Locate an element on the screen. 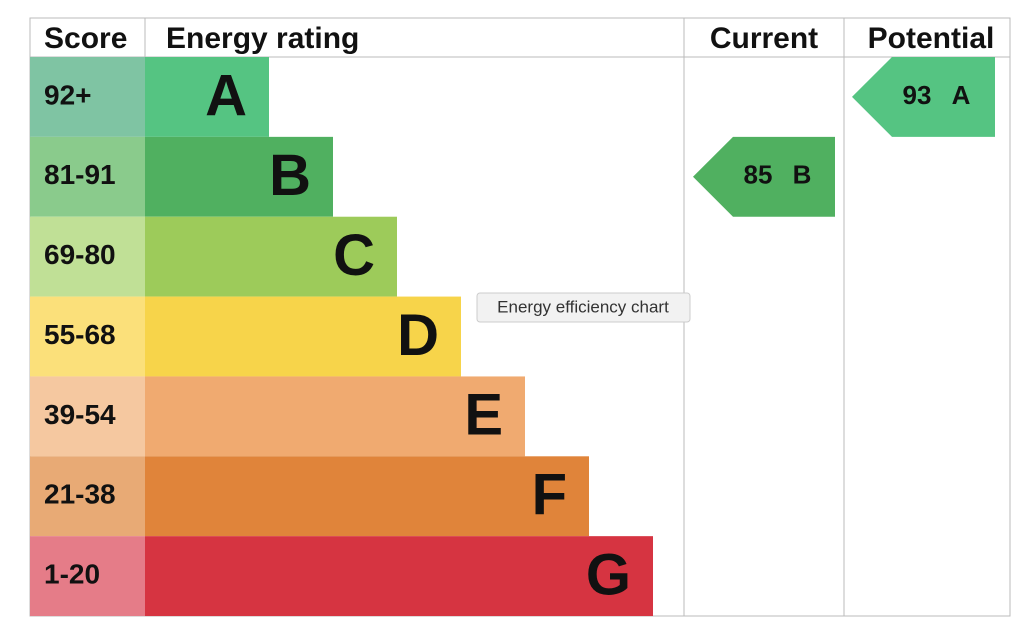  band-letter: E is located at coordinates (483, 415).